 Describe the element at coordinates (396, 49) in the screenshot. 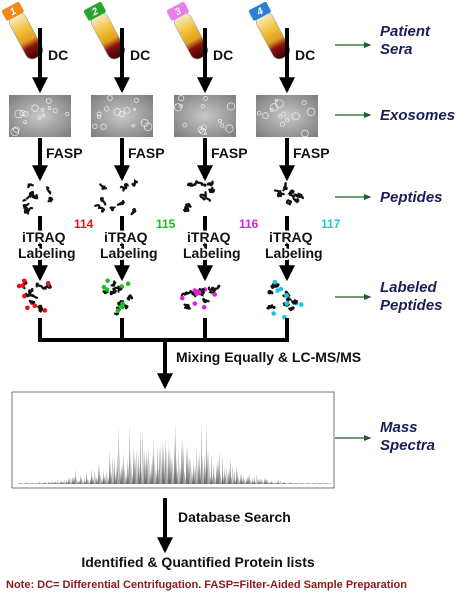

I see `stage-label: Sera` at that location.